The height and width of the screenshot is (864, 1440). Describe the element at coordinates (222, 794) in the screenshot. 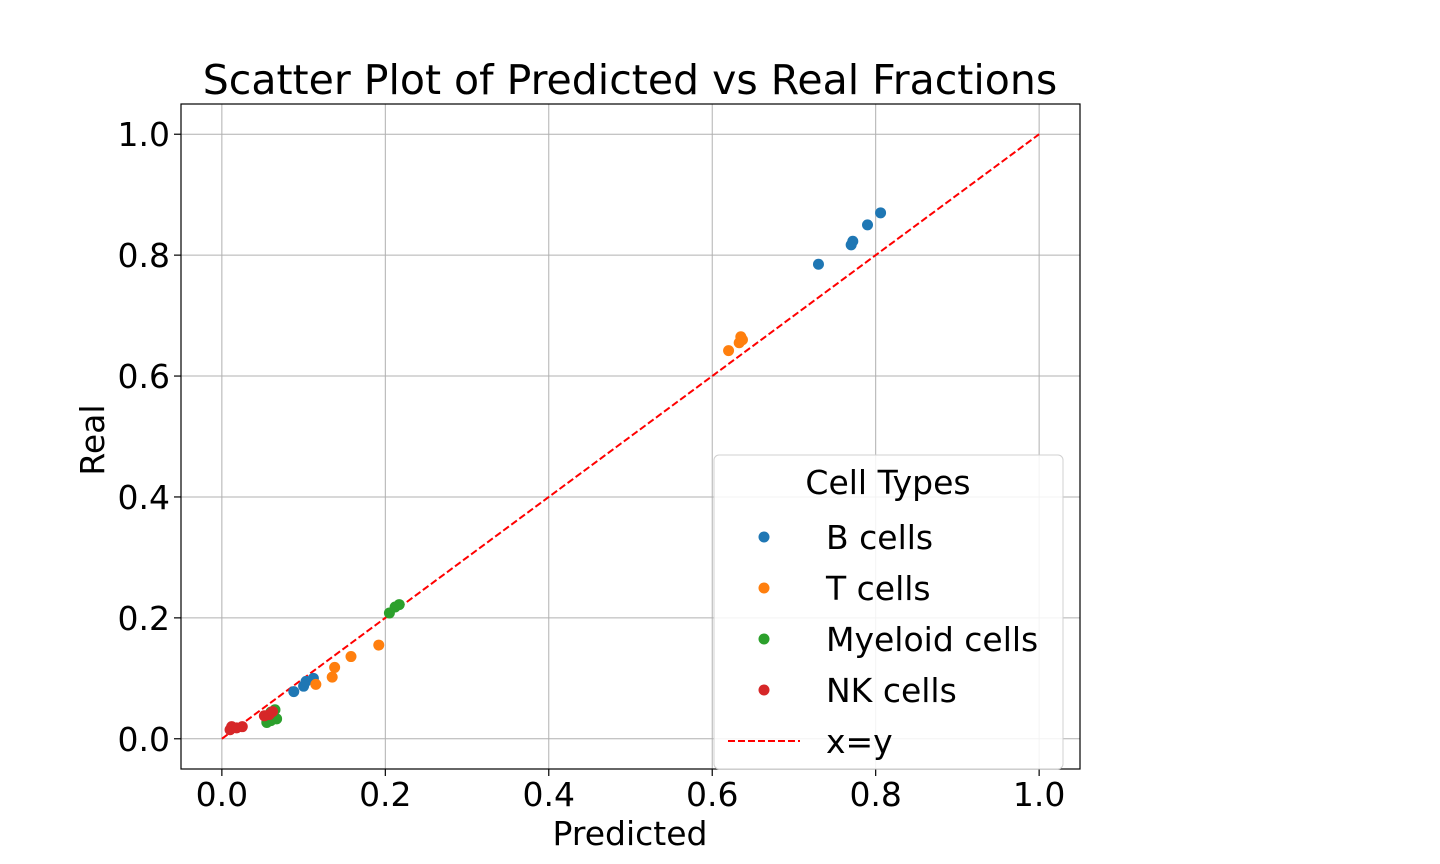

I see `x-tick-label: 0.0` at that location.